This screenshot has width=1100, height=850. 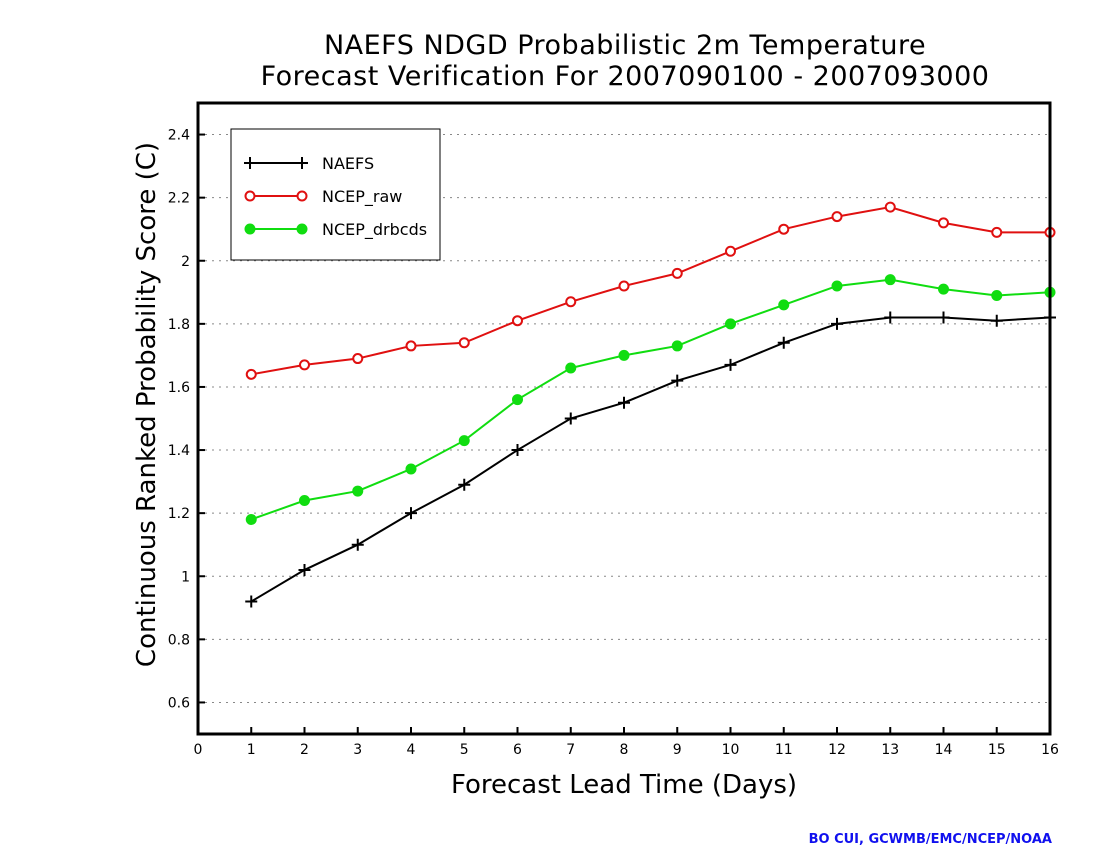 I want to click on x-tick-label: 3, so click(x=357, y=750).